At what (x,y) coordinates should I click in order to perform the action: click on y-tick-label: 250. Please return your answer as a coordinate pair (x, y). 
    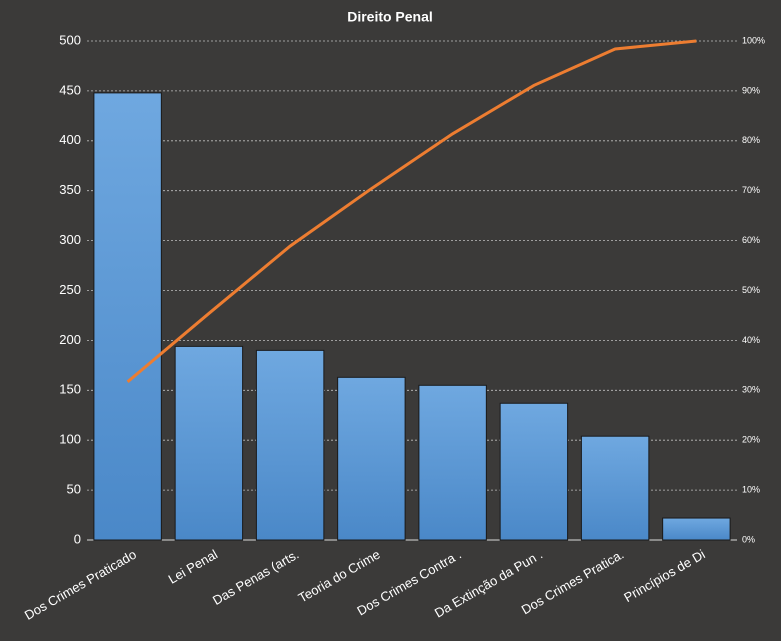
    Looking at the image, I should click on (70, 289).